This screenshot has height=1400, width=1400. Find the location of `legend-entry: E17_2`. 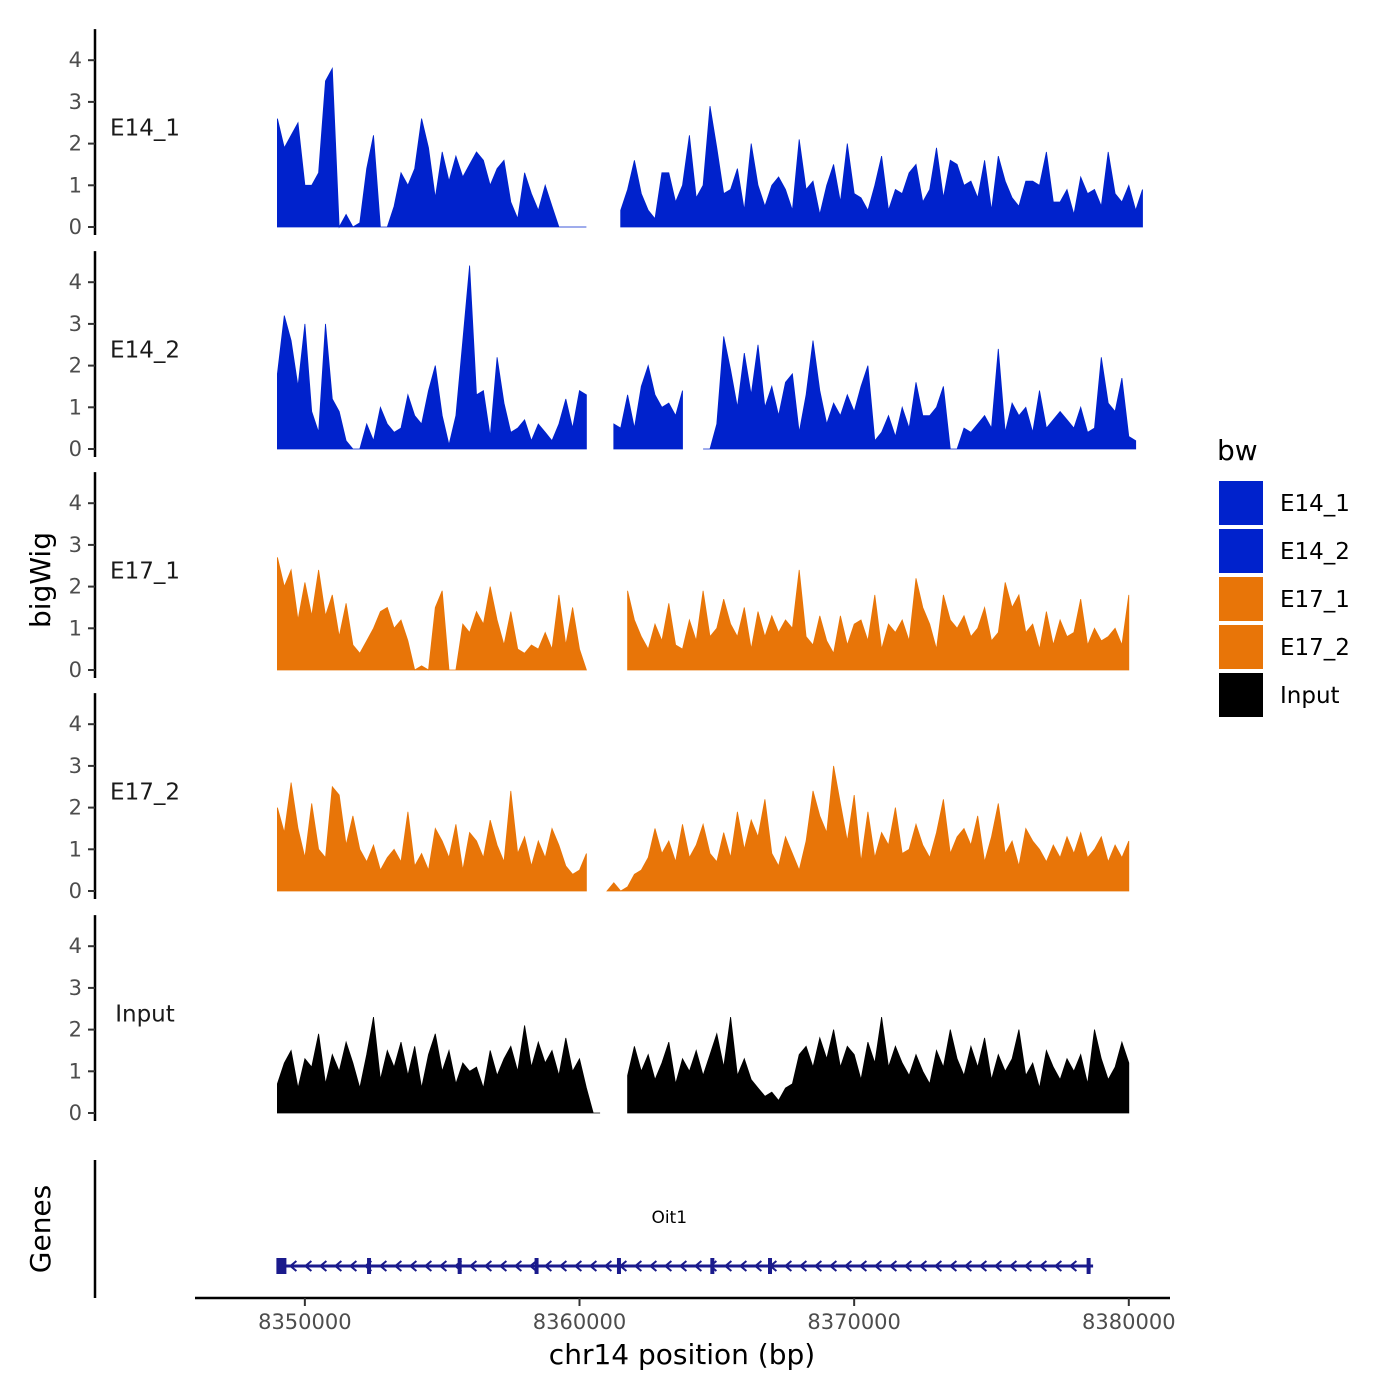

legend-entry: E17_2 is located at coordinates (1284, 647).